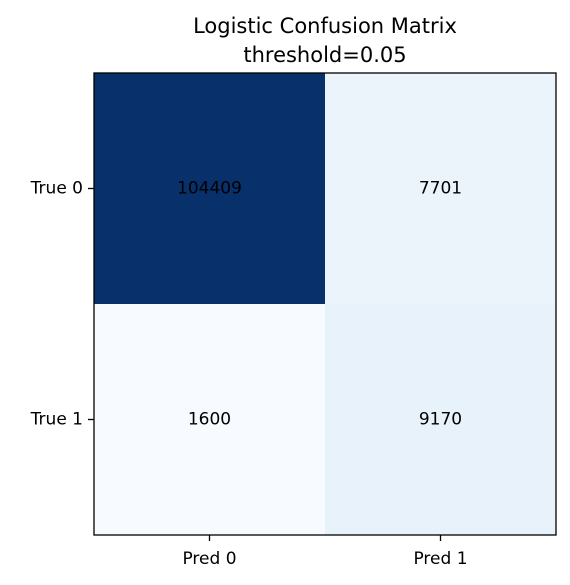 Image resolution: width=570 pixels, height=585 pixels. Describe the element at coordinates (325, 26) in the screenshot. I see `chart-title-line: Logistic Confusion Matrix` at that location.